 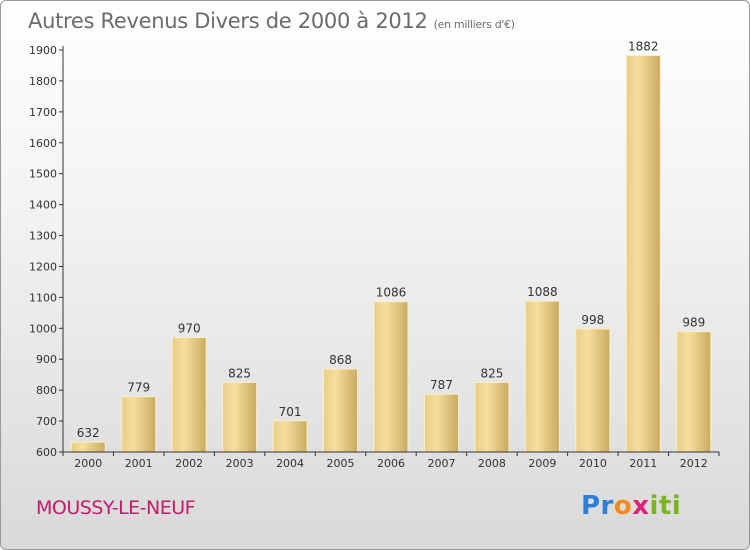 I want to click on y-tick-label-600: 600, so click(x=46, y=452).